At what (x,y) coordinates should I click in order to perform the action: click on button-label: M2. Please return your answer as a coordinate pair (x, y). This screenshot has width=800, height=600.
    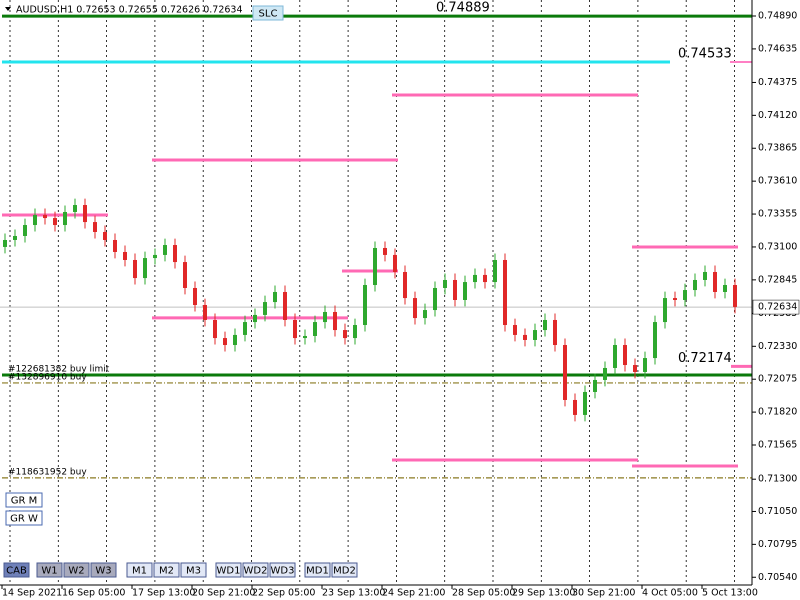
    Looking at the image, I should click on (166, 571).